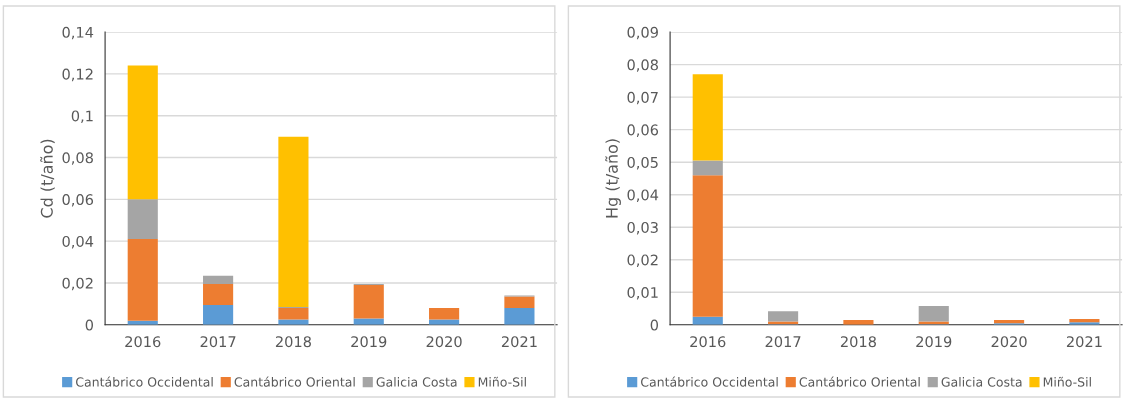 This screenshot has height=401, width=1130. I want to click on y-tick-label: 0,03, so click(642, 228).